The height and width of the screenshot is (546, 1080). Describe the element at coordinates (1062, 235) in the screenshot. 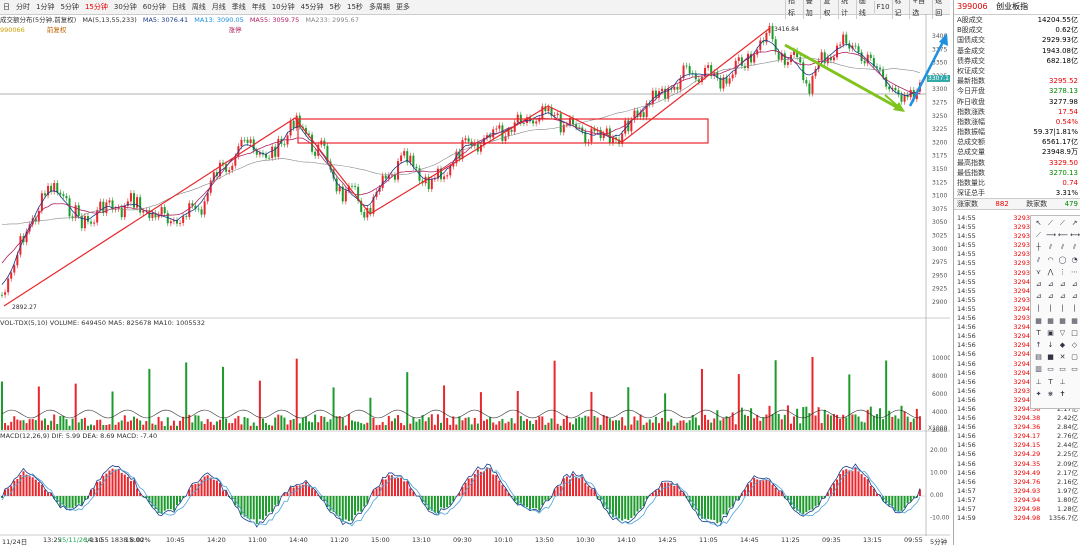

I see `draw-tool-icon: ⟵` at that location.